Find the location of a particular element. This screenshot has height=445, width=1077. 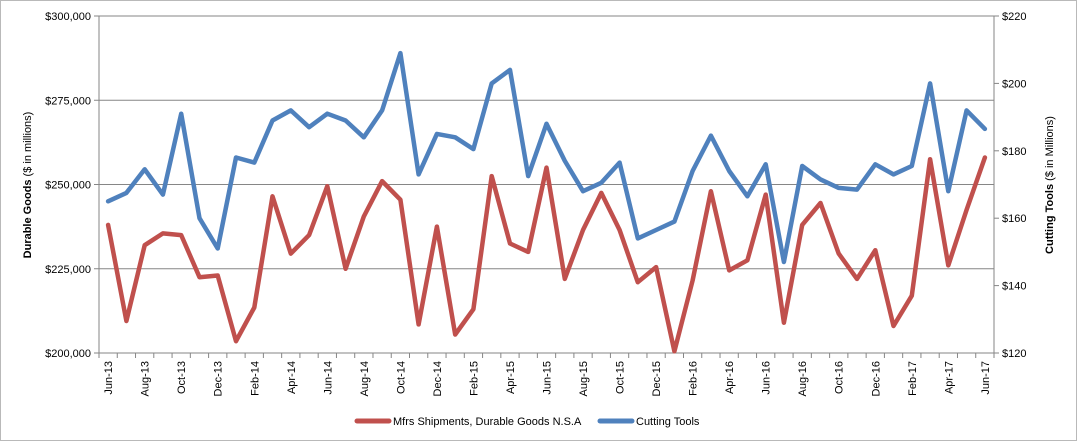

x-tick-label: Feb-16 is located at coordinates (694, 378).